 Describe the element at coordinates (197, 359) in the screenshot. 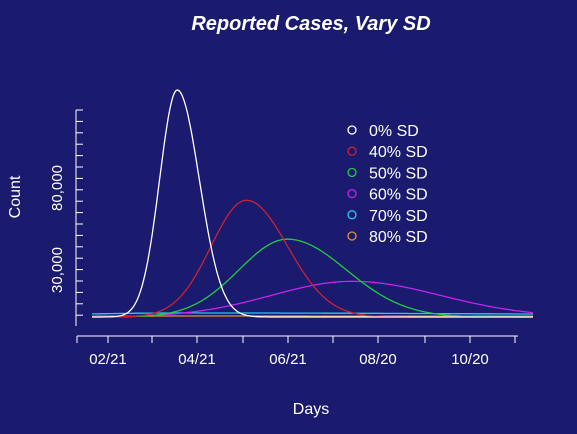

I see `x-tick-label: 04/21` at that location.